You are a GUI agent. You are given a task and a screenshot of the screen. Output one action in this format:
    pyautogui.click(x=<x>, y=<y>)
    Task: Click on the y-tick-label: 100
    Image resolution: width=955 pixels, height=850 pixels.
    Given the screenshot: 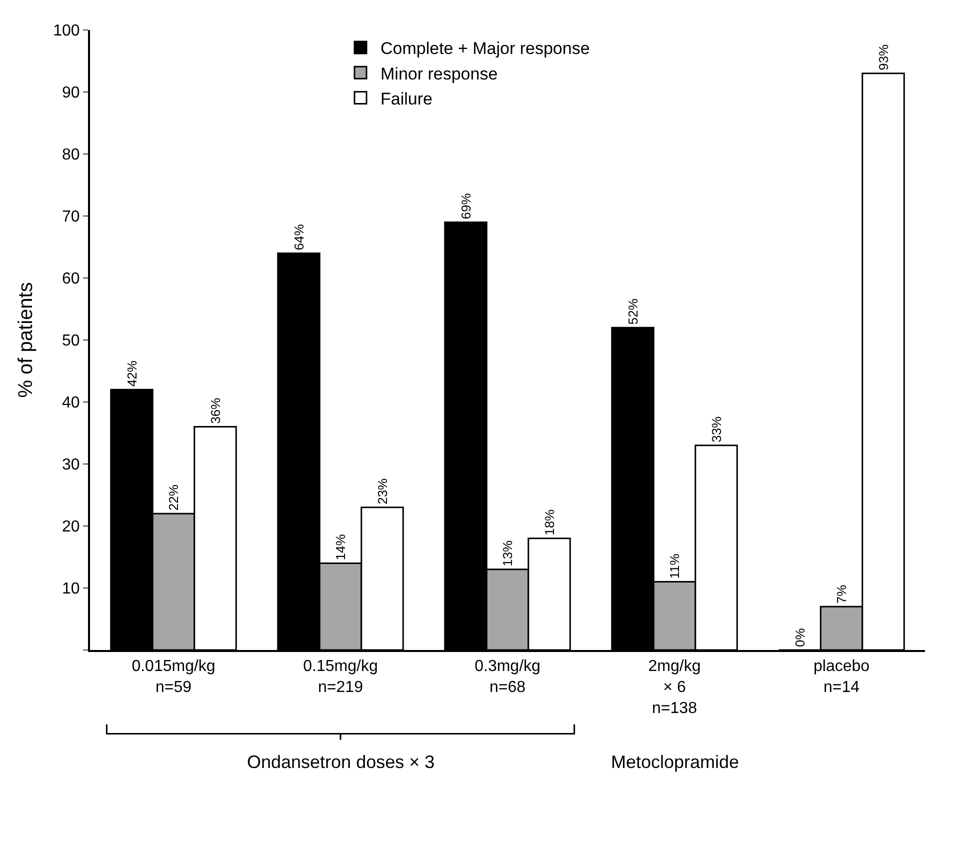 What is the action you would take?
    pyautogui.click(x=66, y=31)
    